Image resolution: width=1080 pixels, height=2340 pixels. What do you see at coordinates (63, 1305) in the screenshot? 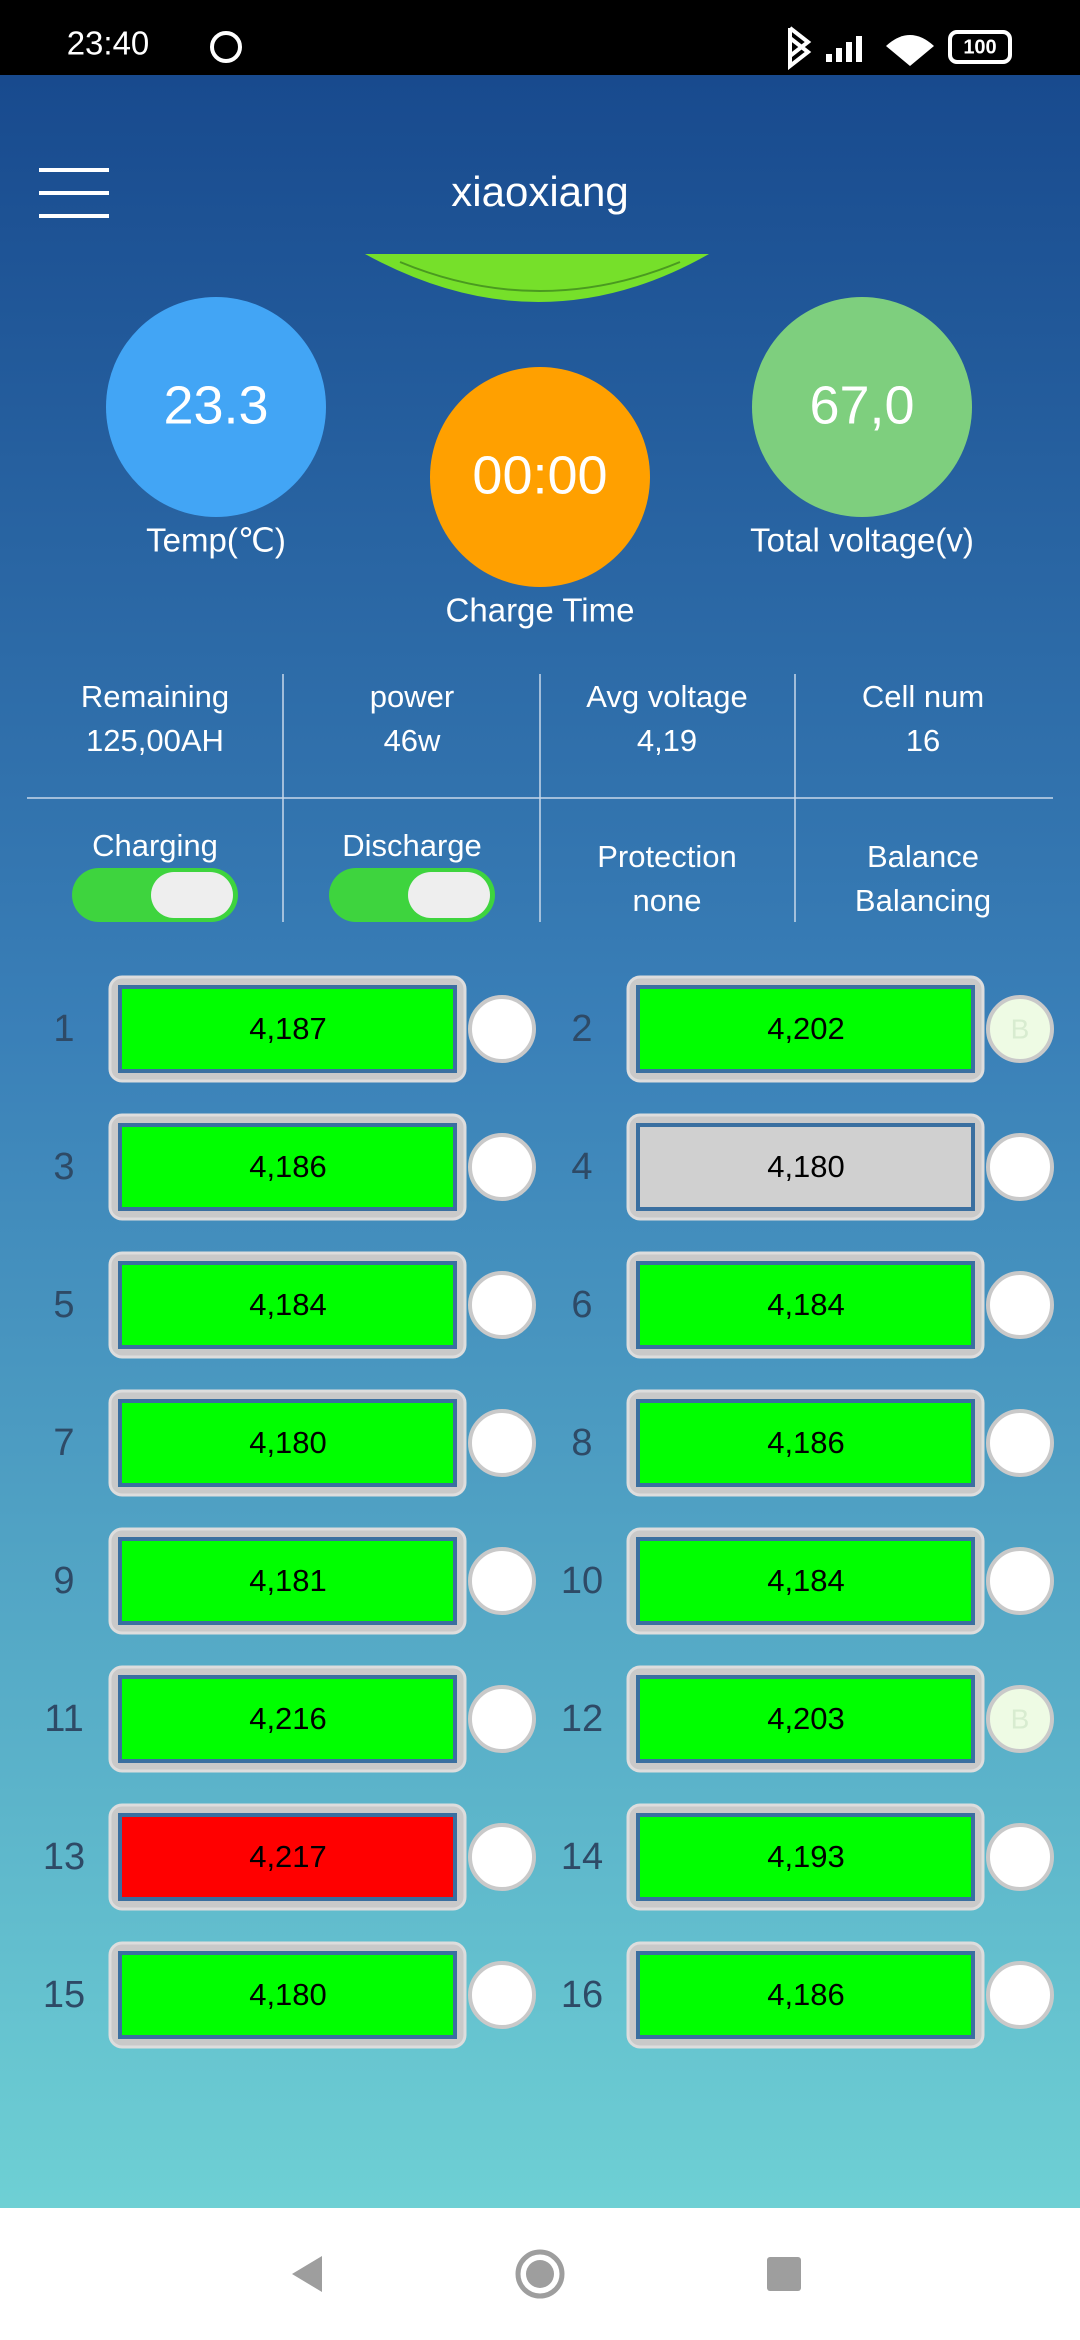
I see `cell-number: 5` at bounding box center [63, 1305].